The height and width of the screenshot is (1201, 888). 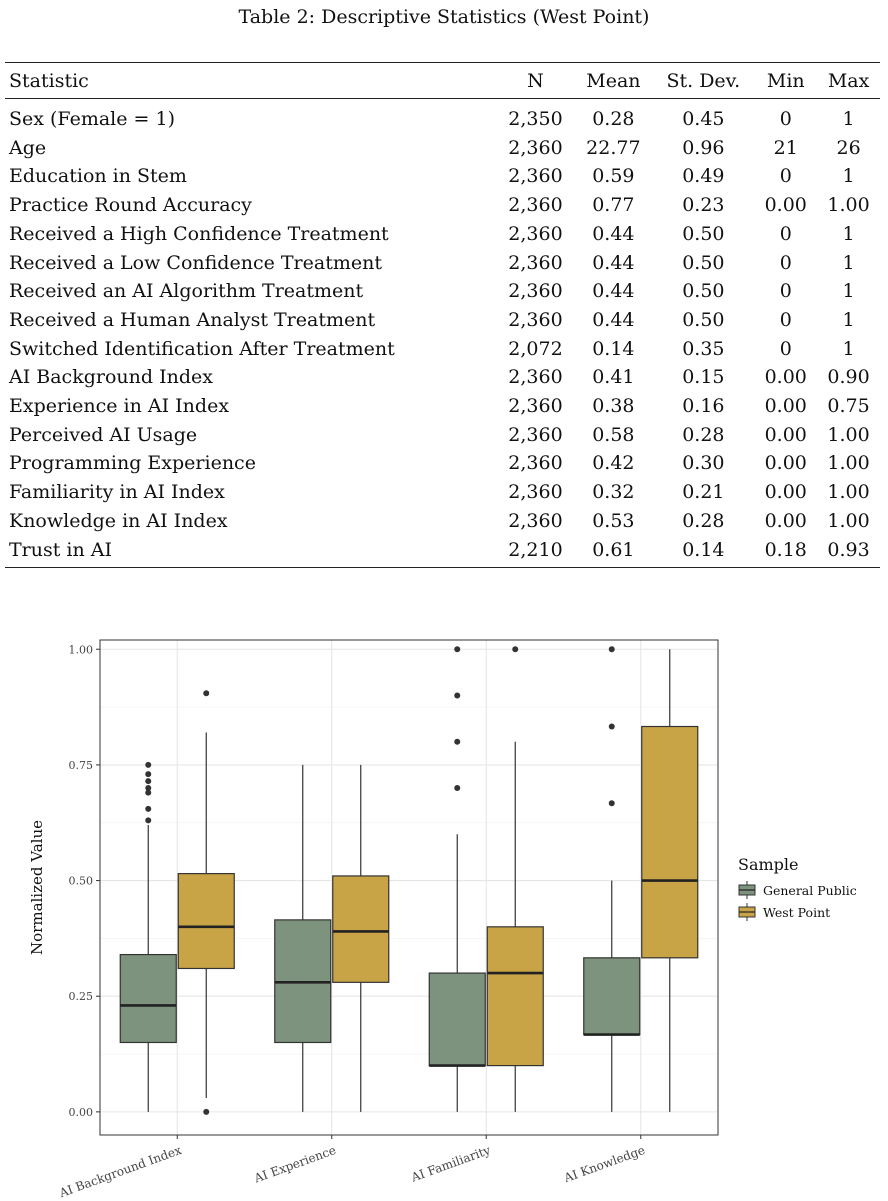 I want to click on table-cell: 0.93, so click(x=848, y=549).